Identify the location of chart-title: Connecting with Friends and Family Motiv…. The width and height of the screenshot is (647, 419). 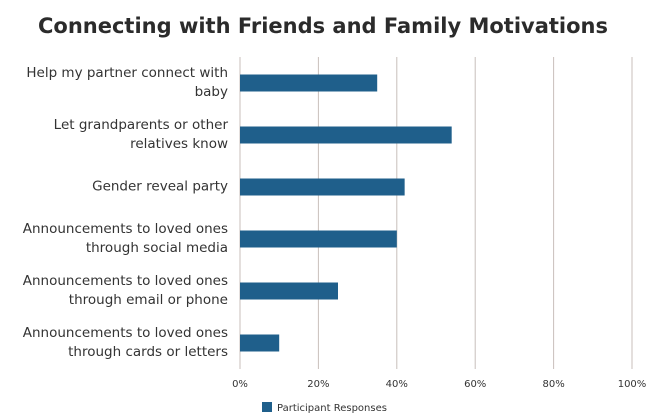
(323, 26).